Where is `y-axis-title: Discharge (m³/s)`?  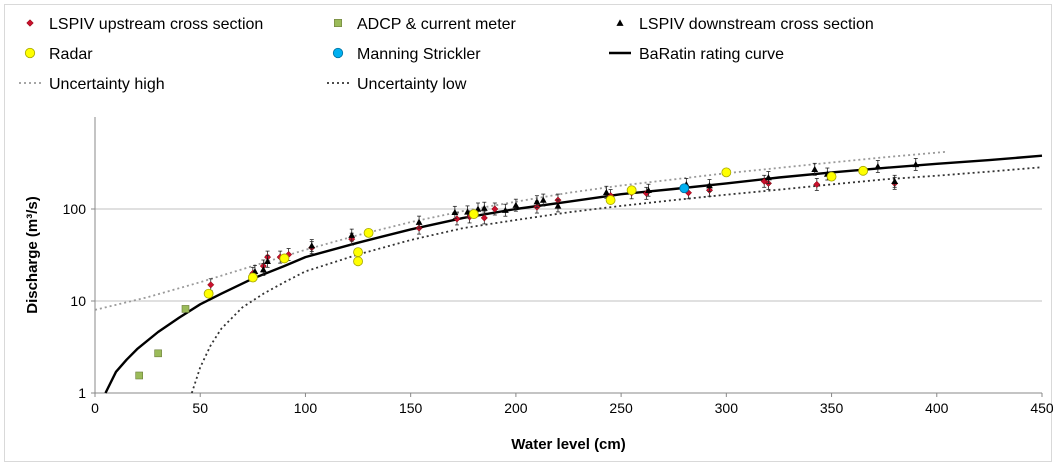
y-axis-title: Discharge (m³/s) is located at coordinates (32, 255).